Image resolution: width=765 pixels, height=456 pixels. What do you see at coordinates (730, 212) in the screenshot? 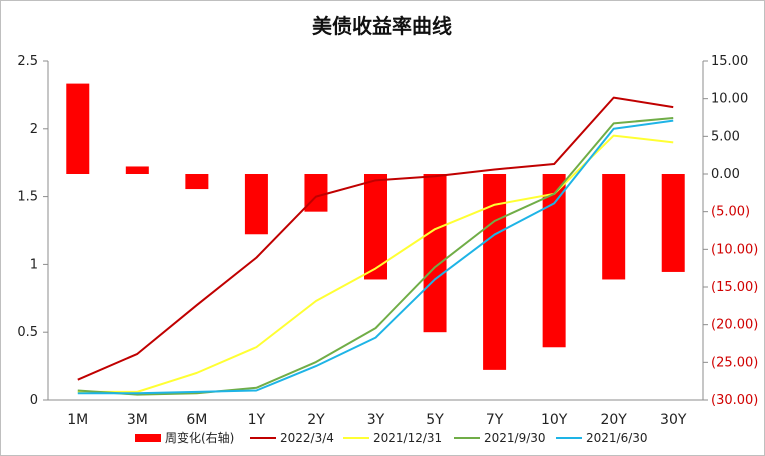
I see `y-right-tick-label: (5.00)` at bounding box center [730, 212].